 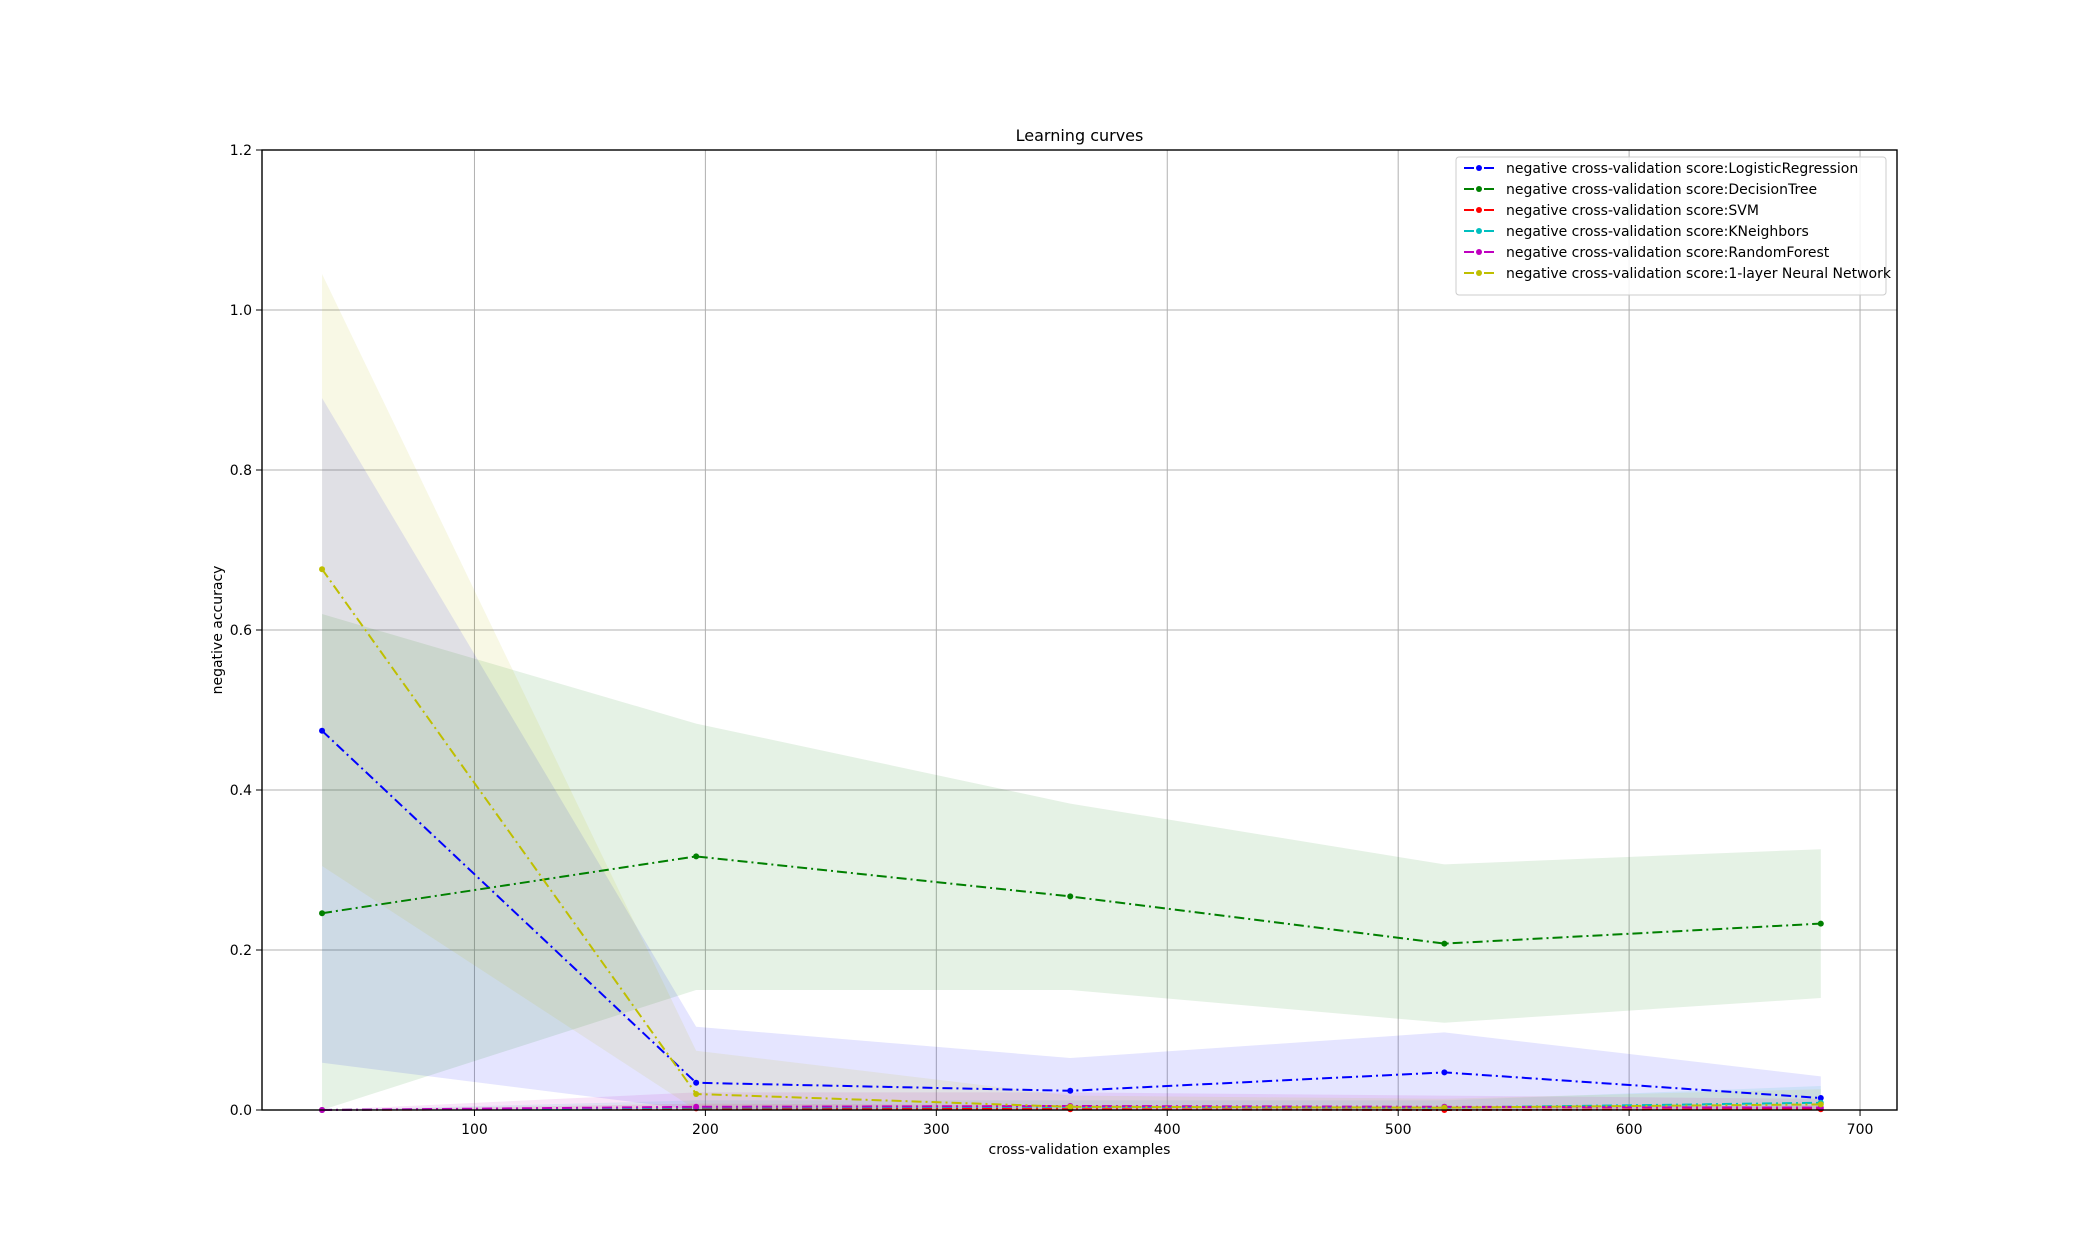 I want to click on y-tick-label: 0.4, so click(x=241, y=791).